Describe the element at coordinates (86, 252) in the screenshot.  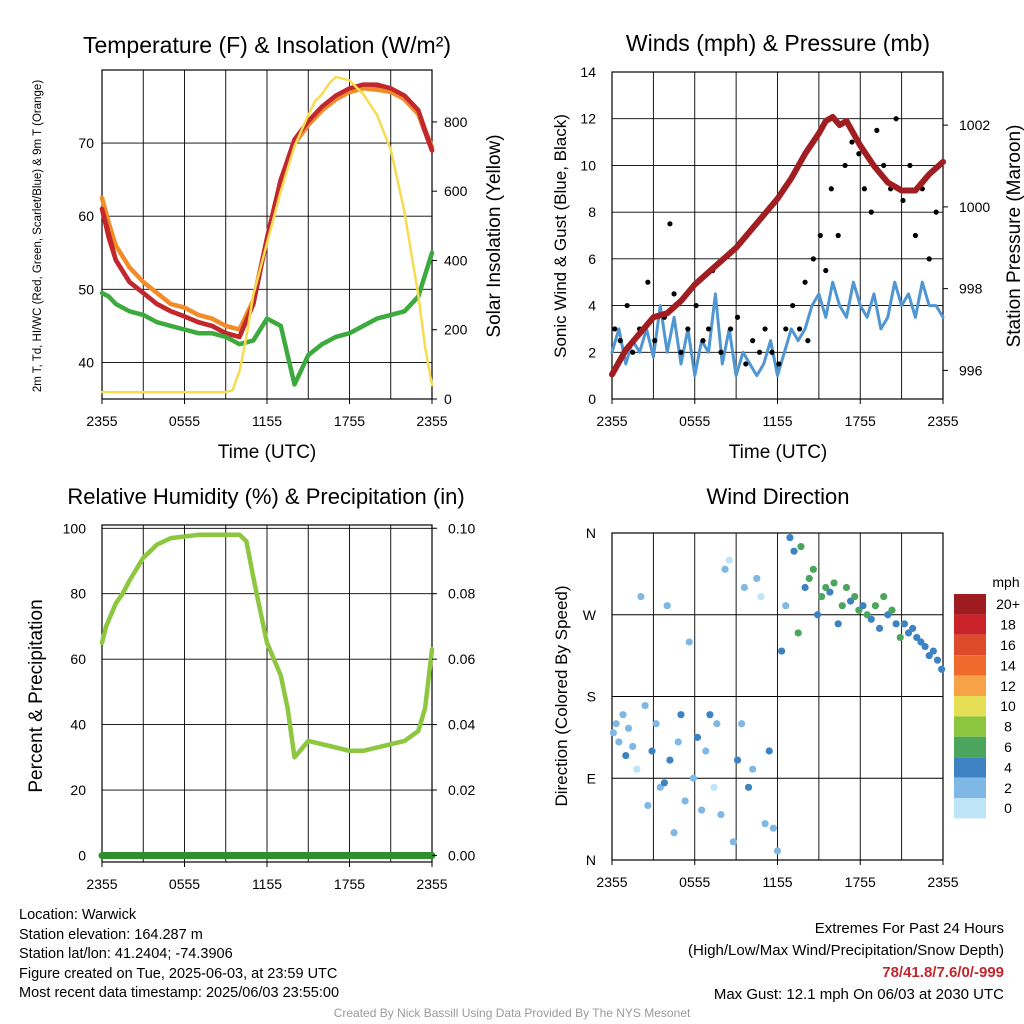
I see `temperature-y-ticks: 40 50 60 70` at that location.